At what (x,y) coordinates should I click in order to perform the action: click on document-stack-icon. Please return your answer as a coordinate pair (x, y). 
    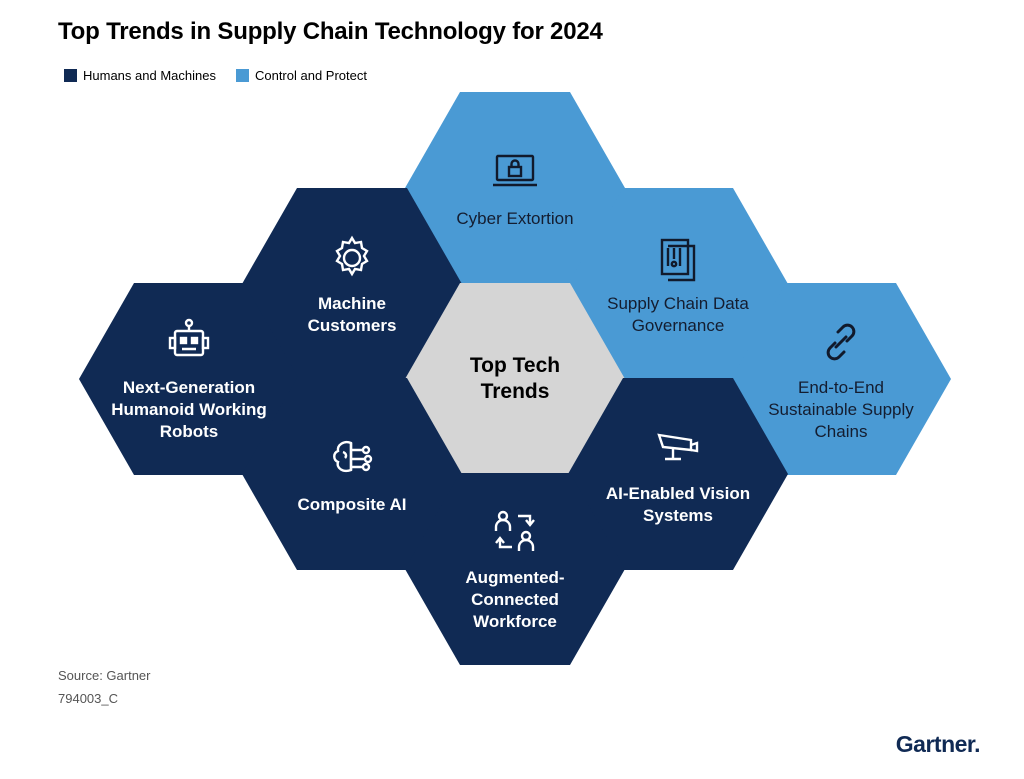
    Looking at the image, I should click on (678, 260).